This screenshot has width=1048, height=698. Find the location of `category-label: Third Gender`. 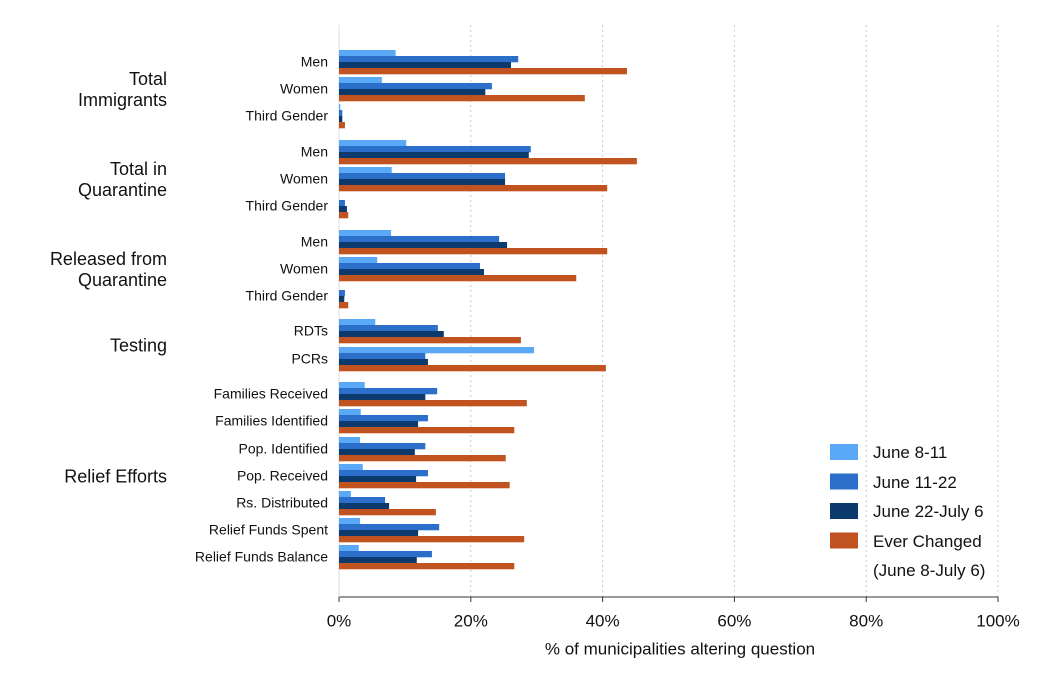

category-label: Third Gender is located at coordinates (287, 296).